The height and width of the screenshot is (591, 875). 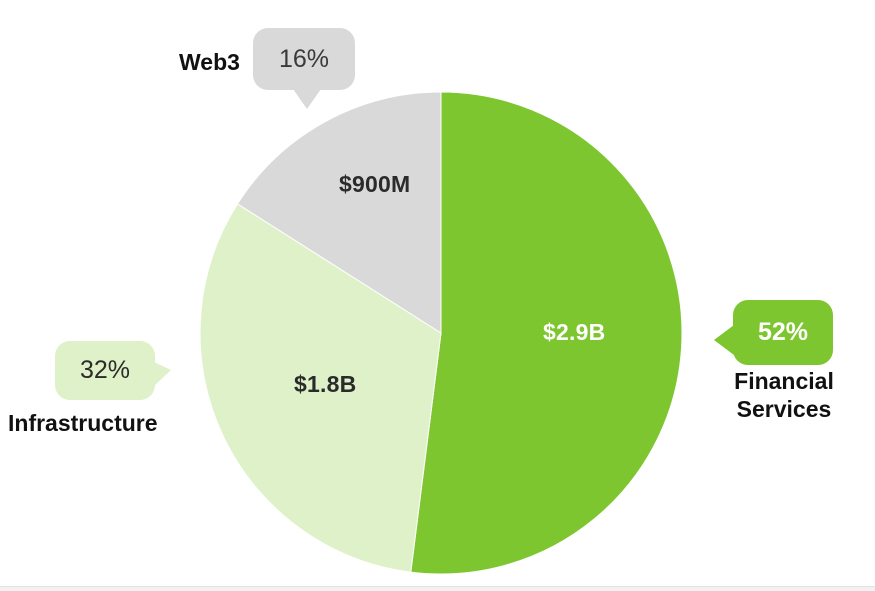 I want to click on bubble-tail-left-icon, so click(x=724, y=340).